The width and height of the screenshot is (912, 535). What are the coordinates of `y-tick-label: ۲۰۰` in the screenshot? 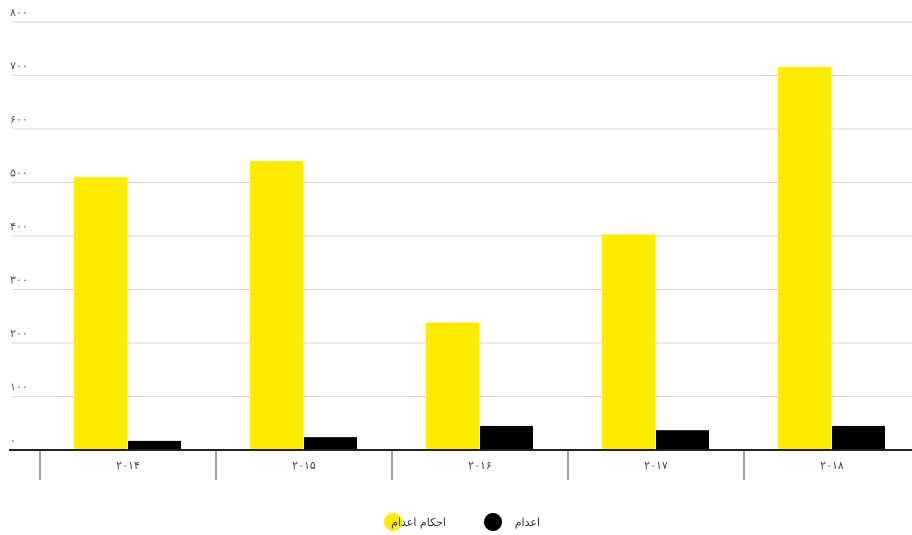 It's located at (19, 333).